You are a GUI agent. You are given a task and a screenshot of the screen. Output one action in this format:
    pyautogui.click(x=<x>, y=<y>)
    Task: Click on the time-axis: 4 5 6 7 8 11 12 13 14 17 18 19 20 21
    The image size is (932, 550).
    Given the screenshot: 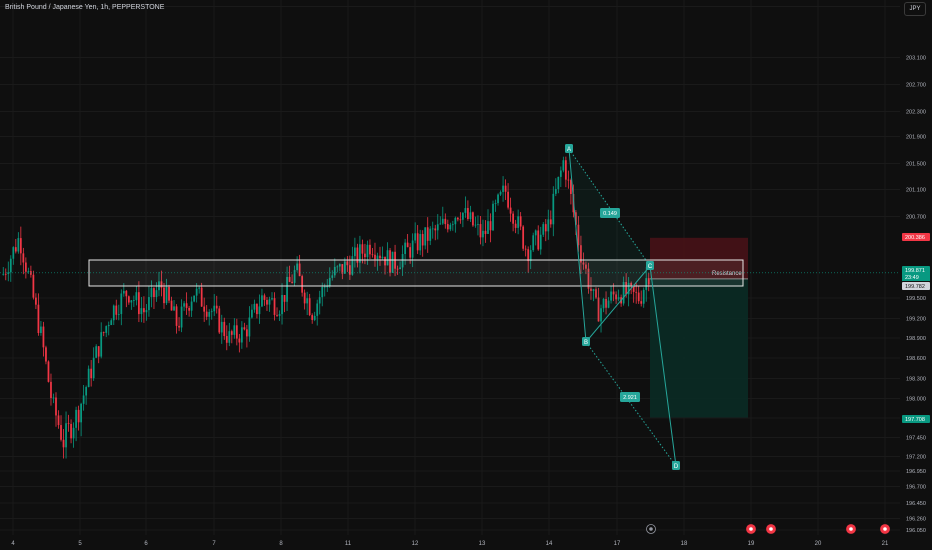 What is the action you would take?
    pyautogui.click(x=466, y=542)
    